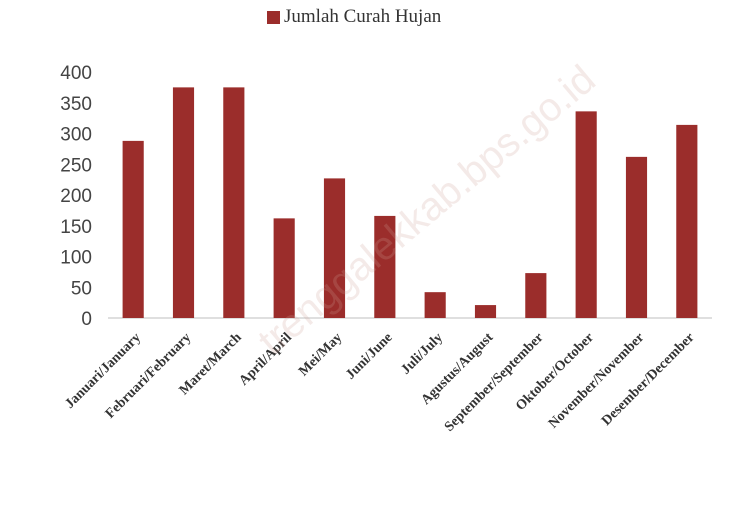 The image size is (733, 515). What do you see at coordinates (148, 375) in the screenshot?
I see `x-tick-label: Februari/February` at bounding box center [148, 375].